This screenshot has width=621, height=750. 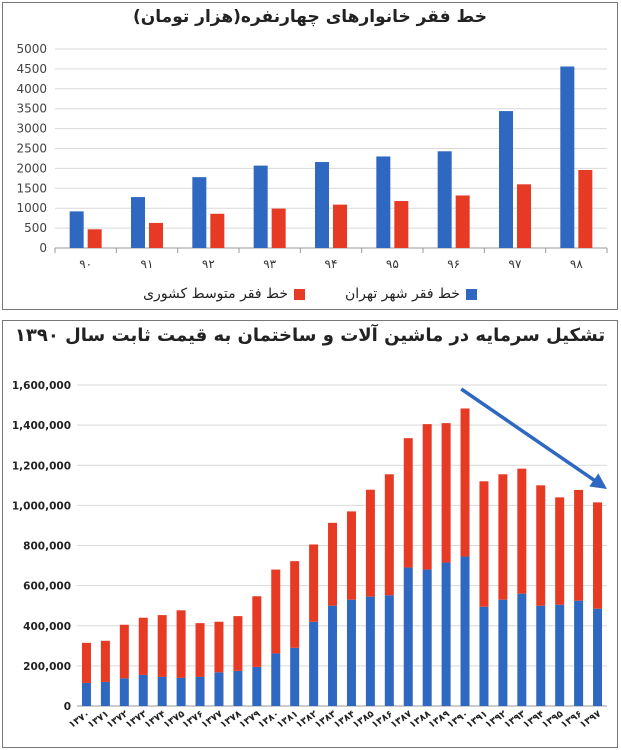 I want to click on y-tick-label: 1,400,000, so click(x=41, y=426).